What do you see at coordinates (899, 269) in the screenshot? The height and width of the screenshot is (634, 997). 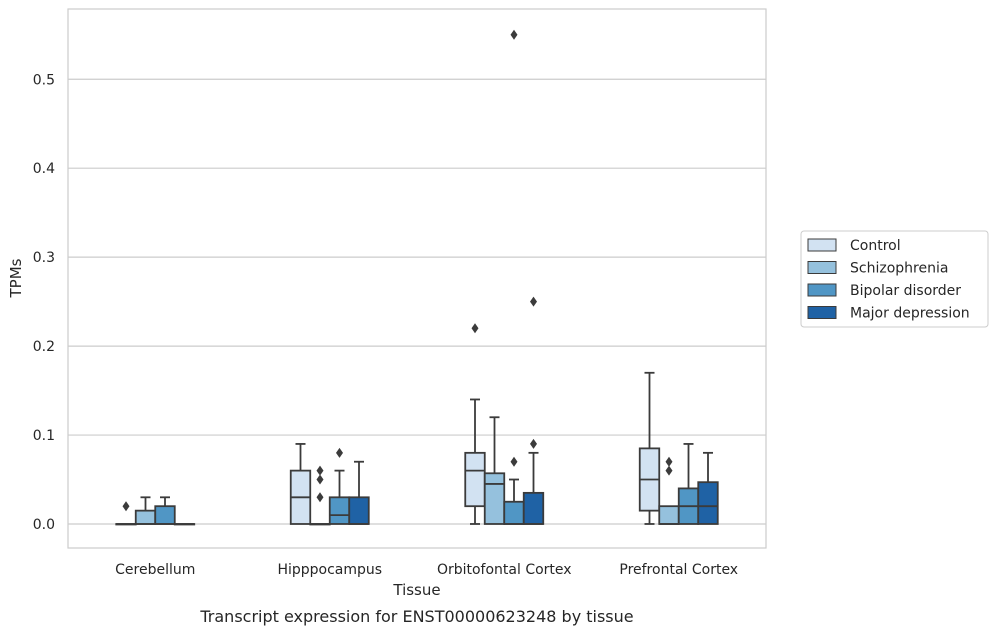 I see `legend-label: Schizophrenia` at bounding box center [899, 269].